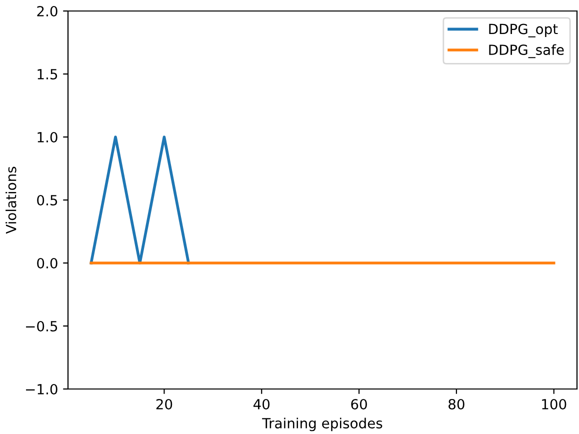 The height and width of the screenshot is (434, 579). I want to click on legend-label: DDPG_opt, so click(523, 31).